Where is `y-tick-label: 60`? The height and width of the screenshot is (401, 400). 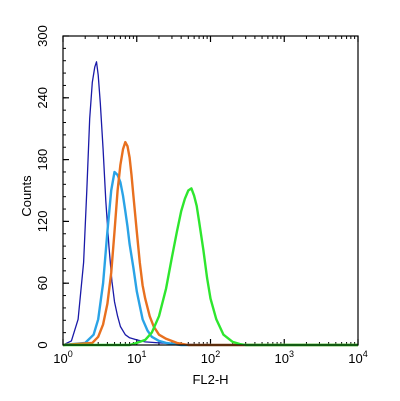 y-tick-label: 60 is located at coordinates (42, 283).